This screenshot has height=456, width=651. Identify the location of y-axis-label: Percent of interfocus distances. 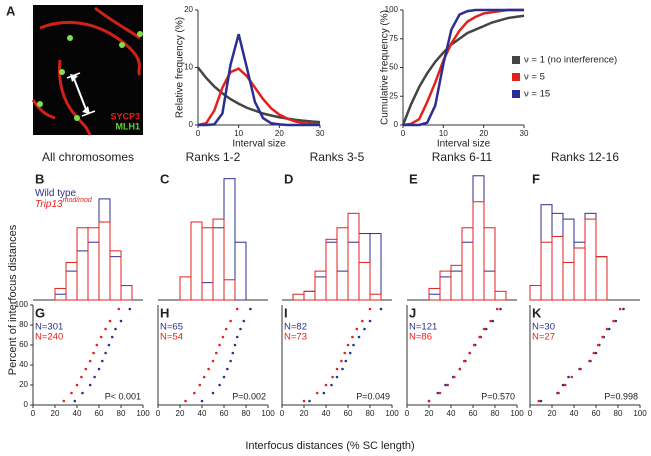
(13, 299).